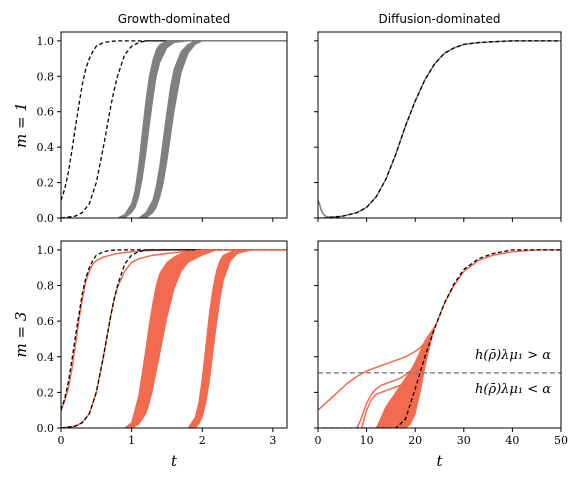 This screenshot has height=485, width=581. What do you see at coordinates (21, 335) in the screenshot?
I see `y-axis-label: m = 3` at bounding box center [21, 335].